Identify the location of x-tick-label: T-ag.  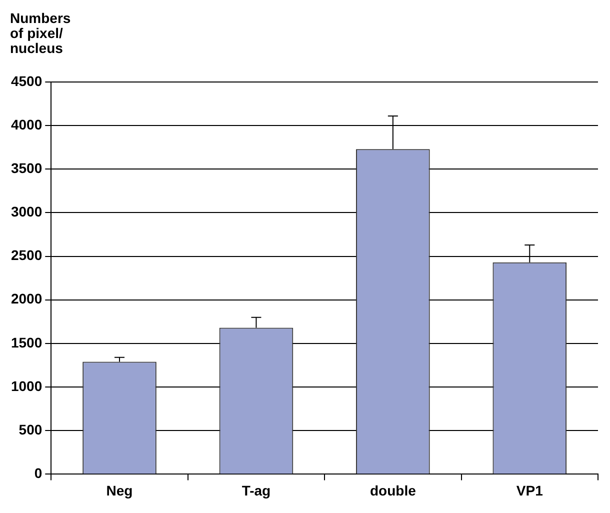
(256, 490).